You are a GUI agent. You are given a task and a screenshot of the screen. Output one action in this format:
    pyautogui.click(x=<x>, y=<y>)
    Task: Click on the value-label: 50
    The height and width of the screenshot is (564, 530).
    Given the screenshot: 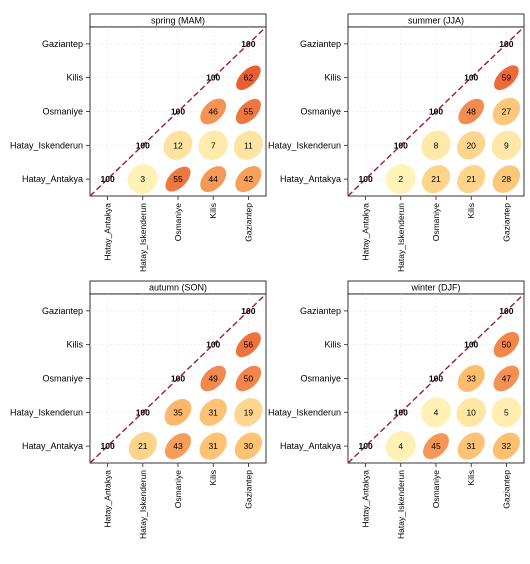 What is the action you would take?
    pyautogui.click(x=507, y=345)
    